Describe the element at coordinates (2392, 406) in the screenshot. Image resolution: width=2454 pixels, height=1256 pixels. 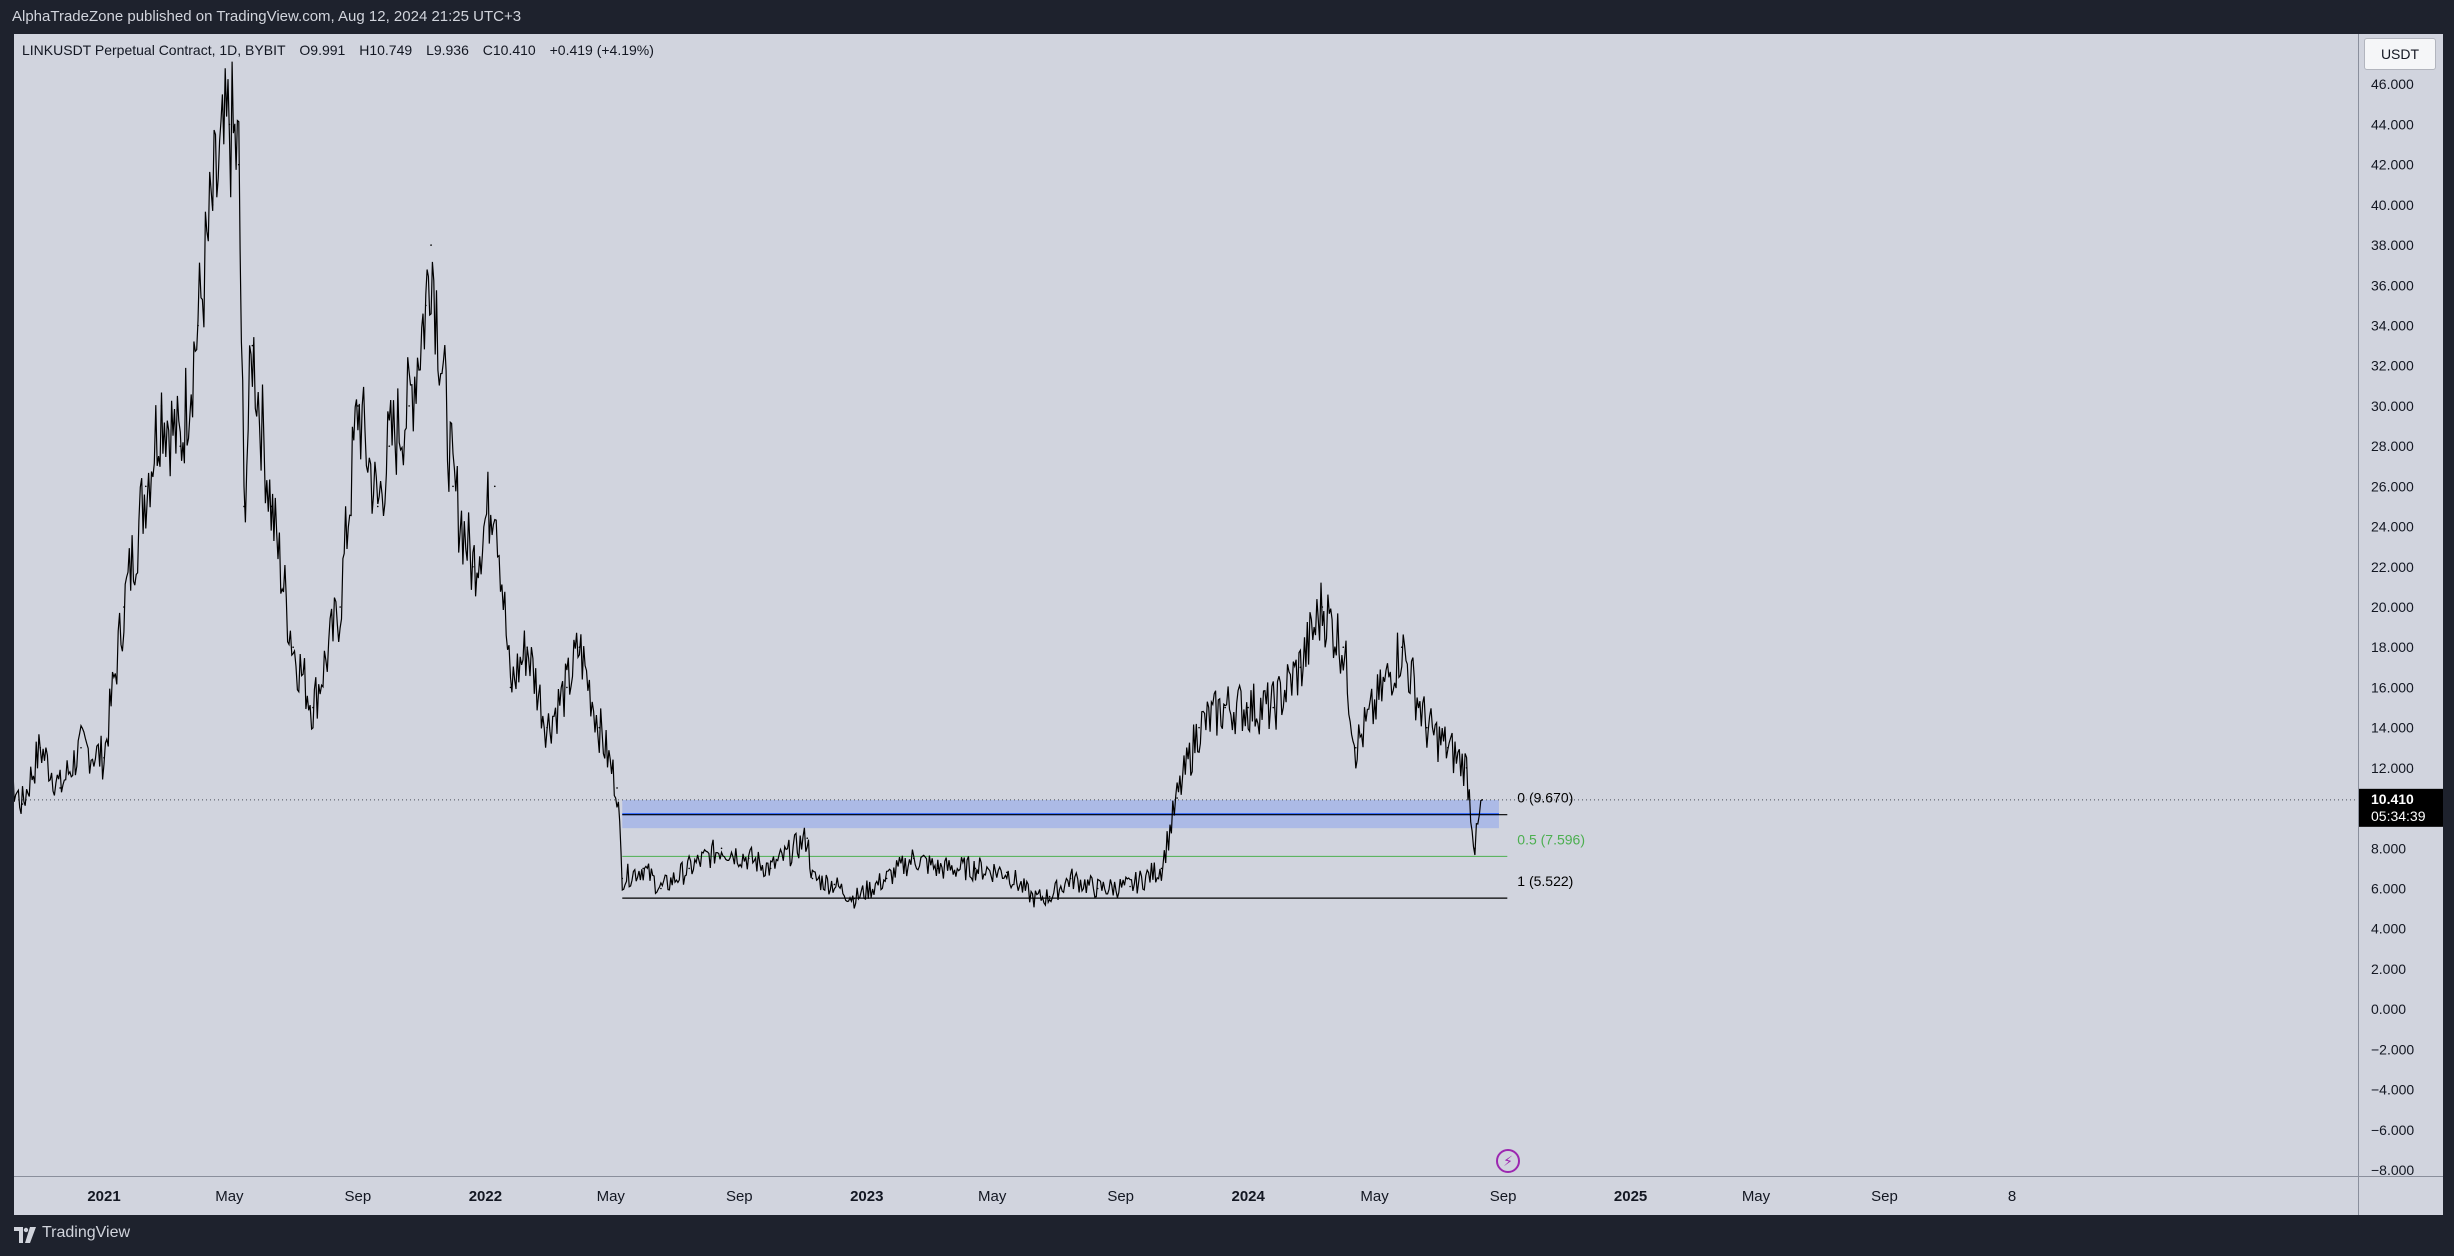
I see `price-tick-label: 30.000` at that location.